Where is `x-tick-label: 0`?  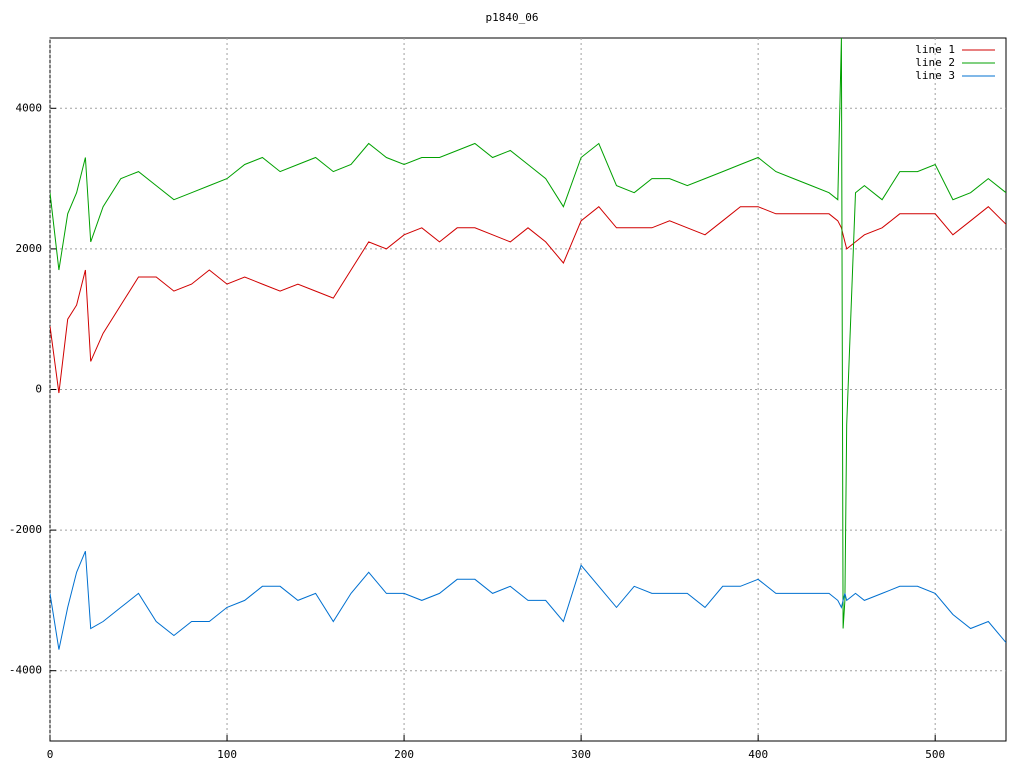 x-tick-label: 0 is located at coordinates (50, 754).